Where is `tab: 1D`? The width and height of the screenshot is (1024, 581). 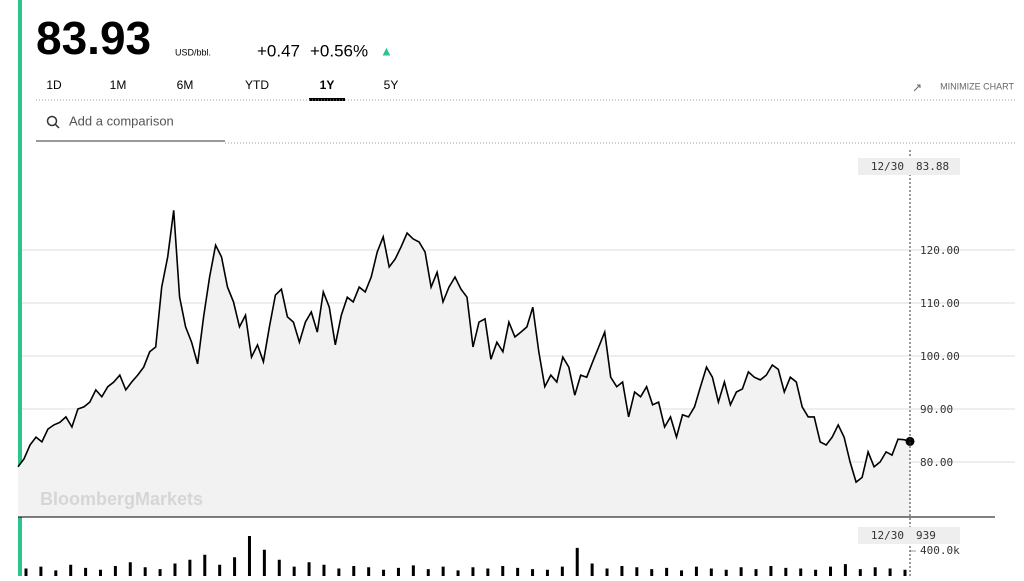
tab: 1D is located at coordinates (54, 85).